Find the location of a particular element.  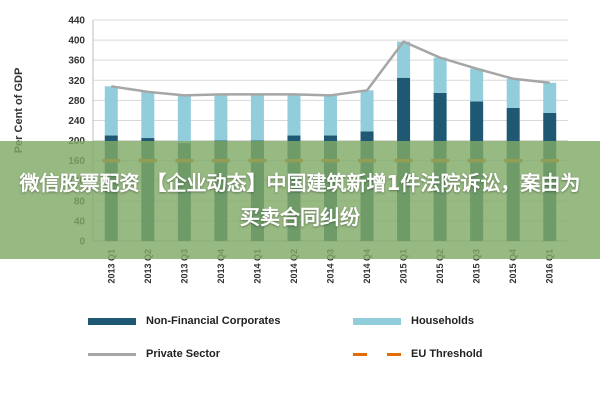

private-sector-line-path is located at coordinates (330, 68).